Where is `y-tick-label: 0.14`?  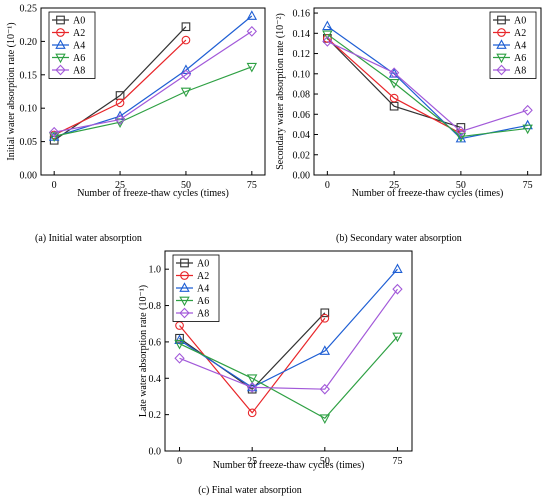
y-tick-label: 0.14 is located at coordinates (302, 34).